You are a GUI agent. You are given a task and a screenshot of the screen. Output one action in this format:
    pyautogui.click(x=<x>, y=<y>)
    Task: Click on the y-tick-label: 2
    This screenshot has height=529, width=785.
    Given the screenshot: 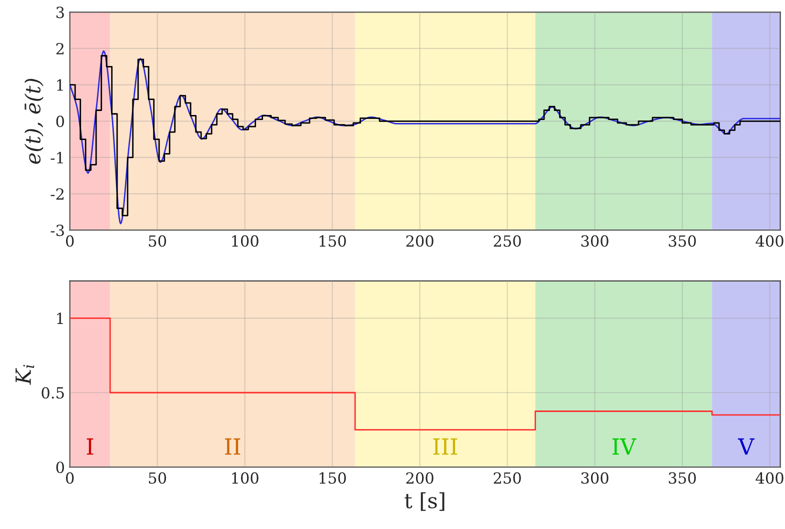 What is the action you would take?
    pyautogui.click(x=60, y=48)
    